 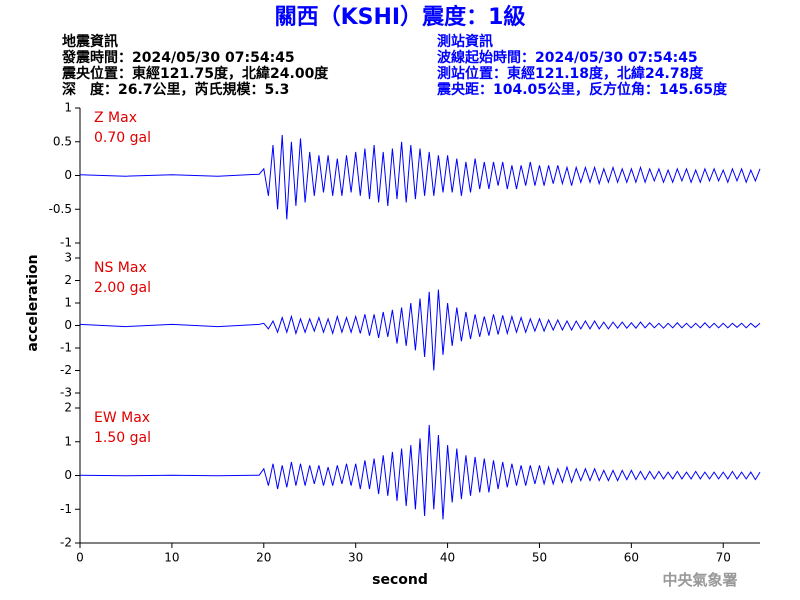 What do you see at coordinates (171, 558) in the screenshot?
I see `x-tick-label: 10` at bounding box center [171, 558].